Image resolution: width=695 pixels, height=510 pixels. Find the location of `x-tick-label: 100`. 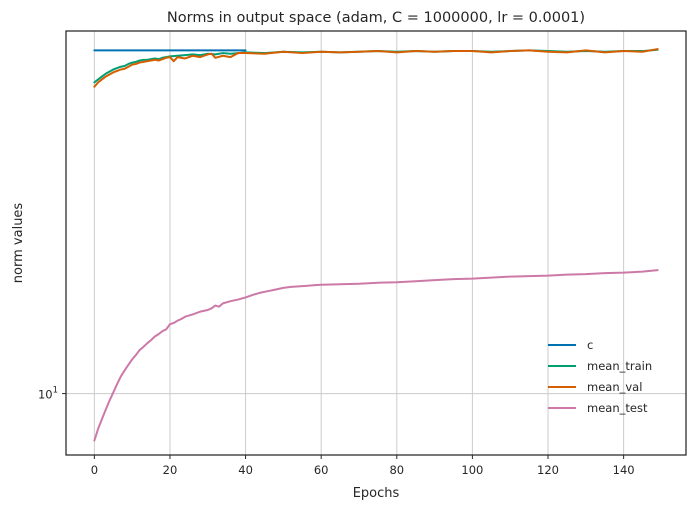

x-tick-label: 100 is located at coordinates (472, 470).